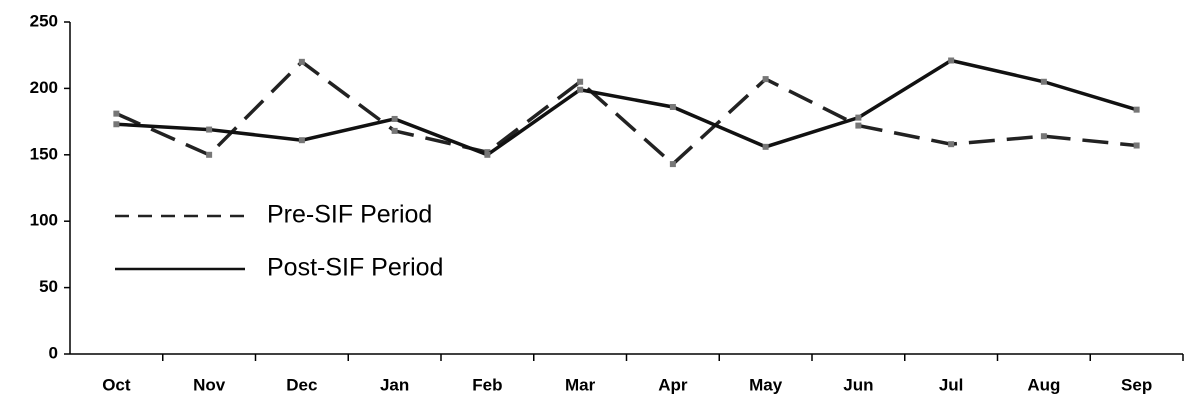 The width and height of the screenshot is (1187, 401). I want to click on x-tick-label: Oct, so click(116, 384).